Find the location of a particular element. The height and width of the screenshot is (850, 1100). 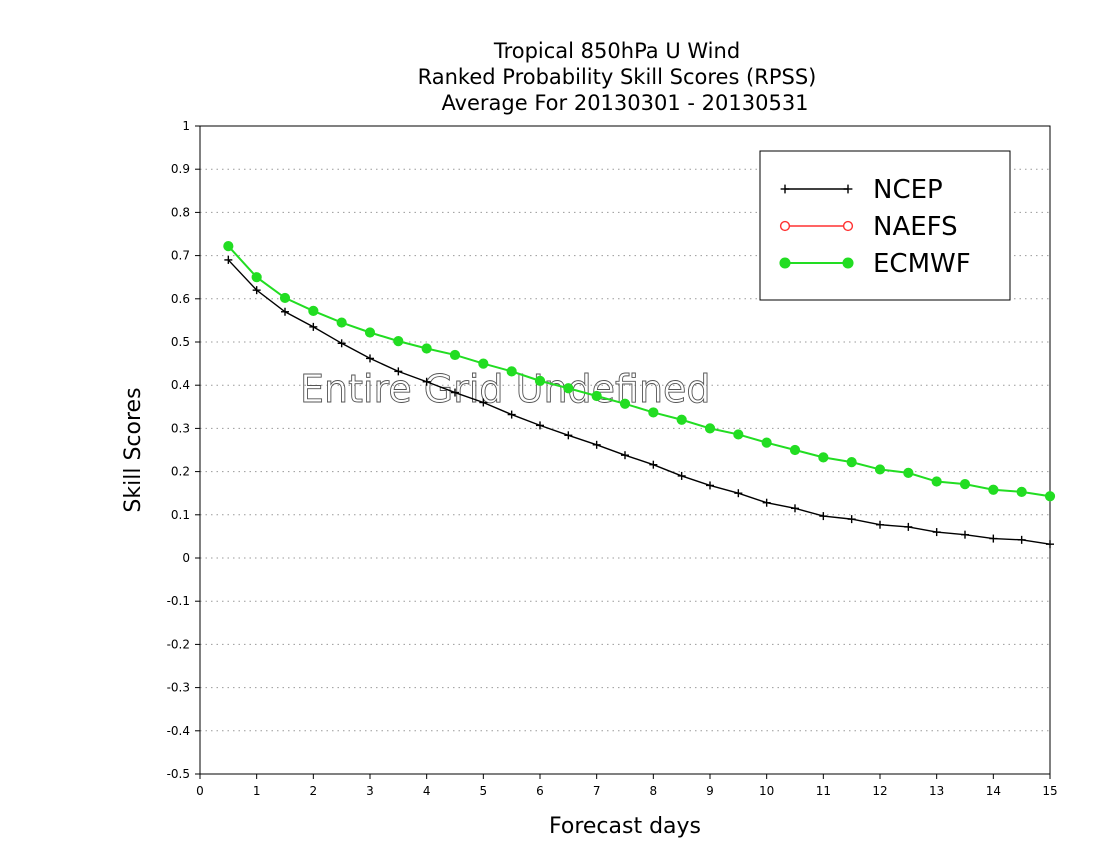

y-tick-label: 0.5 is located at coordinates (180, 342).